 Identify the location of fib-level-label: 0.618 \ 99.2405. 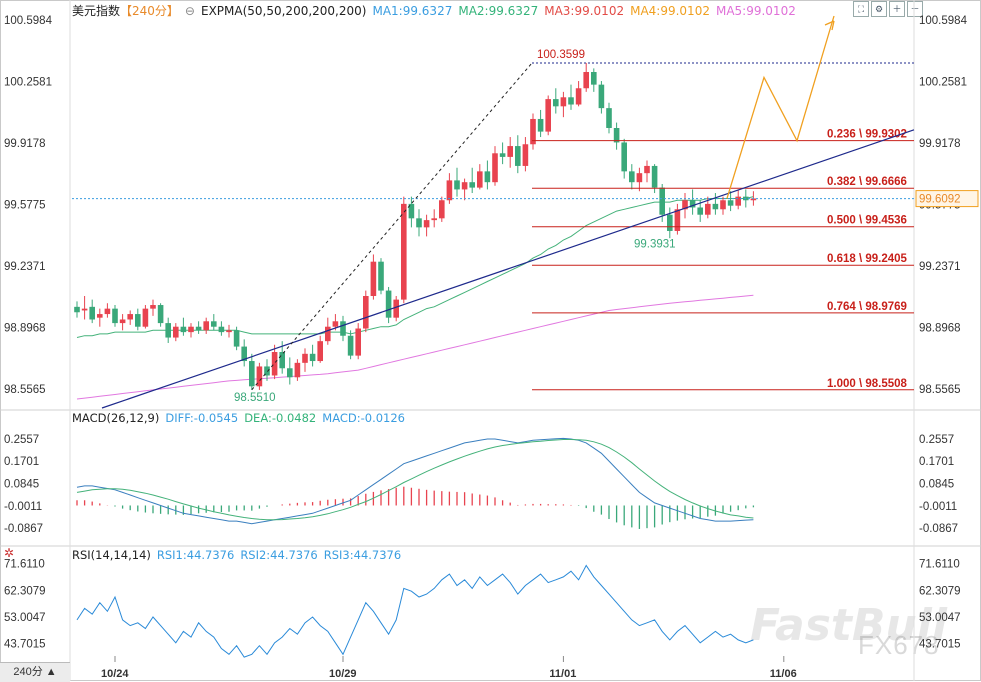
(867, 259).